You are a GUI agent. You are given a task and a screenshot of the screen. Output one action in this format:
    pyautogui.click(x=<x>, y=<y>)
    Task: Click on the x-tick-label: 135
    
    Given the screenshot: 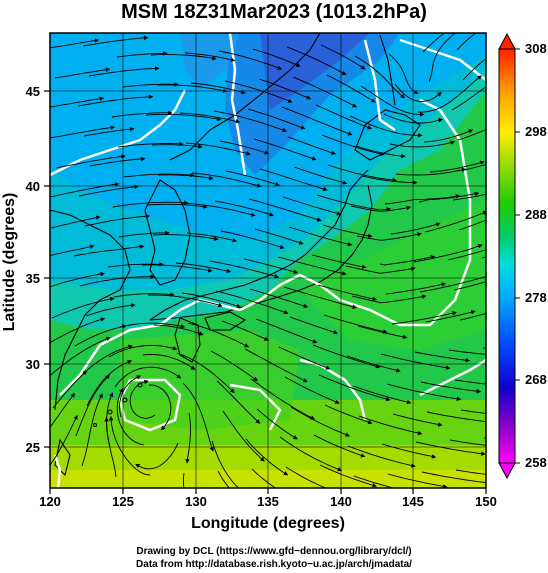 What is the action you would take?
    pyautogui.click(x=268, y=501)
    